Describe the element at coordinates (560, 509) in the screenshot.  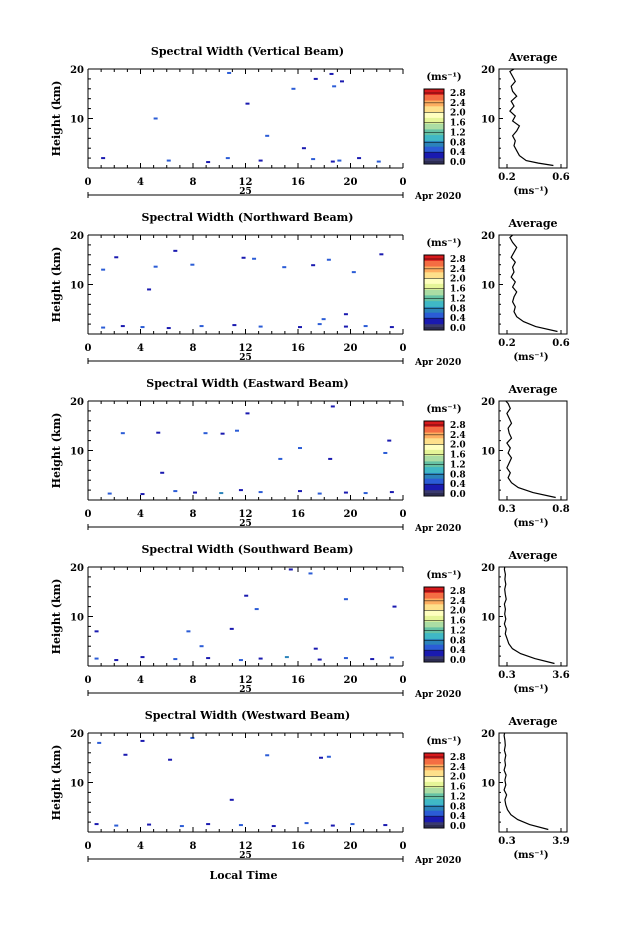
I see `avg-x-tick-label: 0.8` at that location.